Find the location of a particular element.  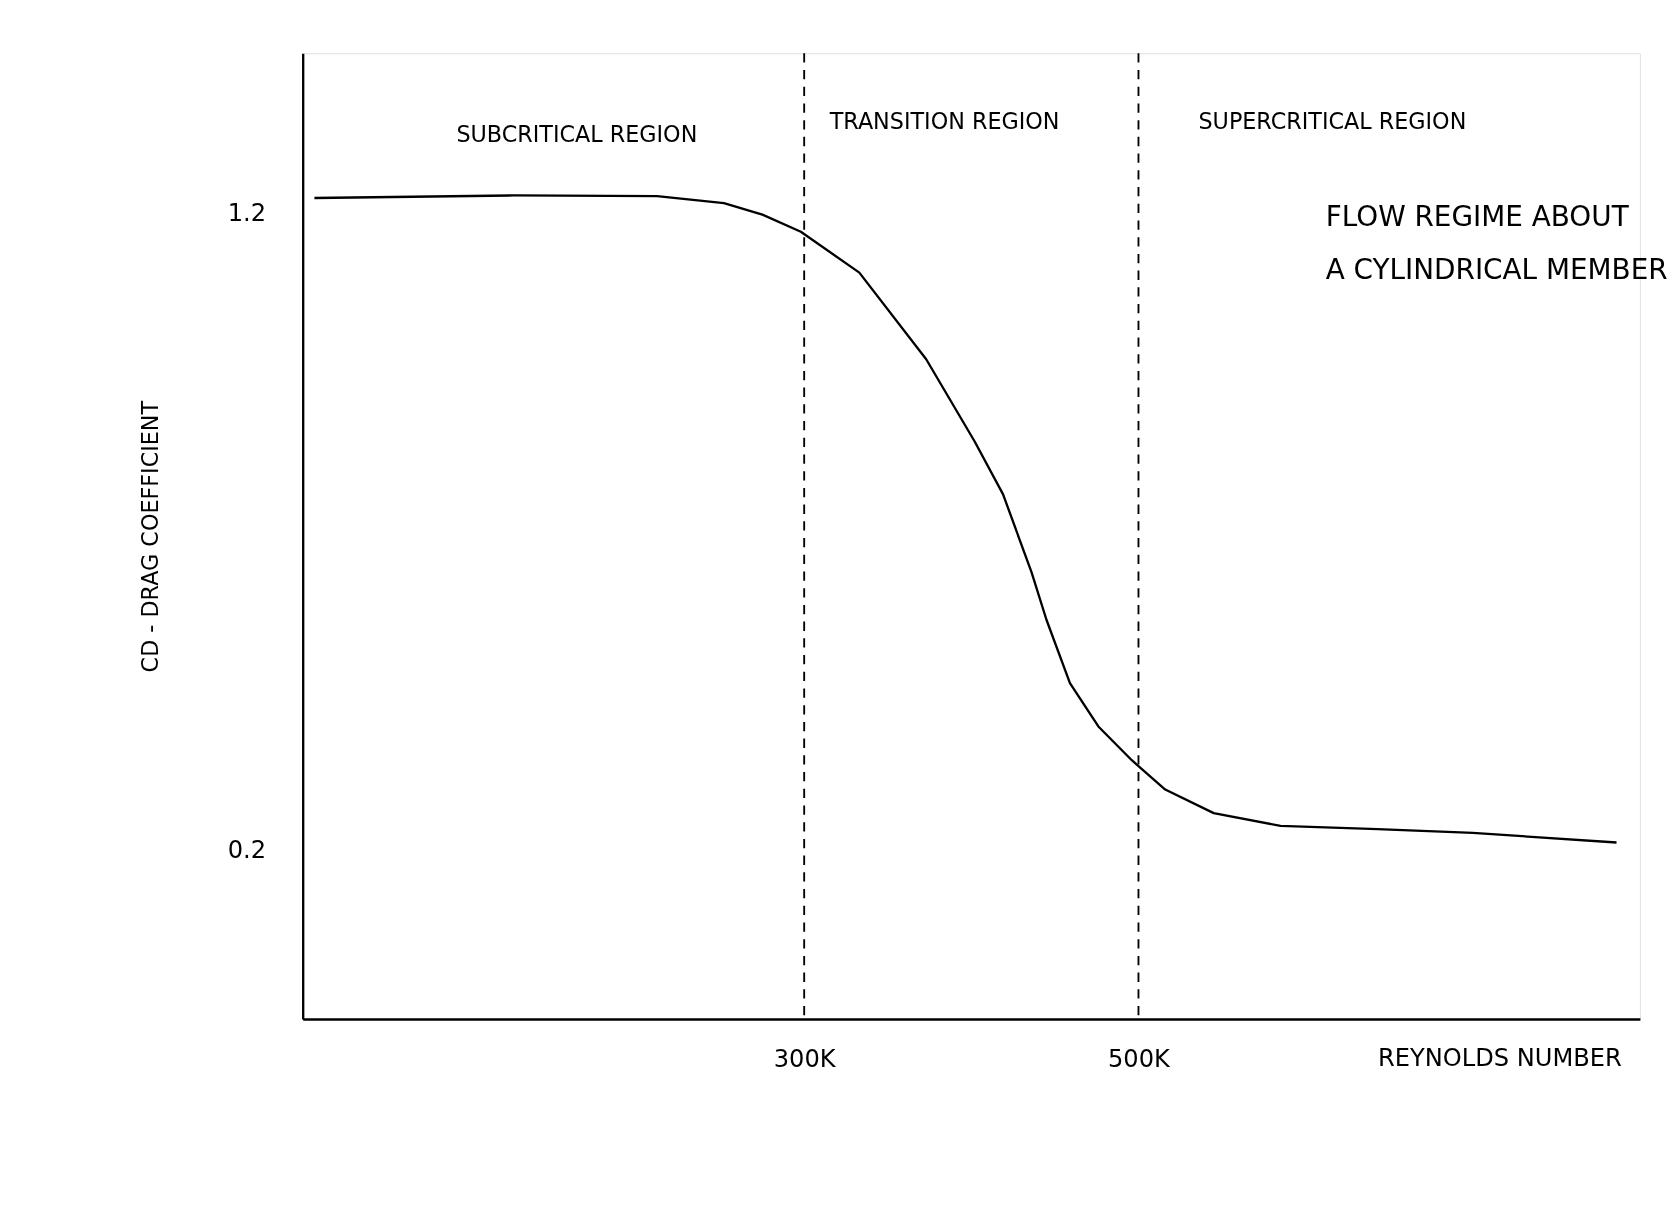

annotation: TRANSITION REGION is located at coordinates (944, 121).